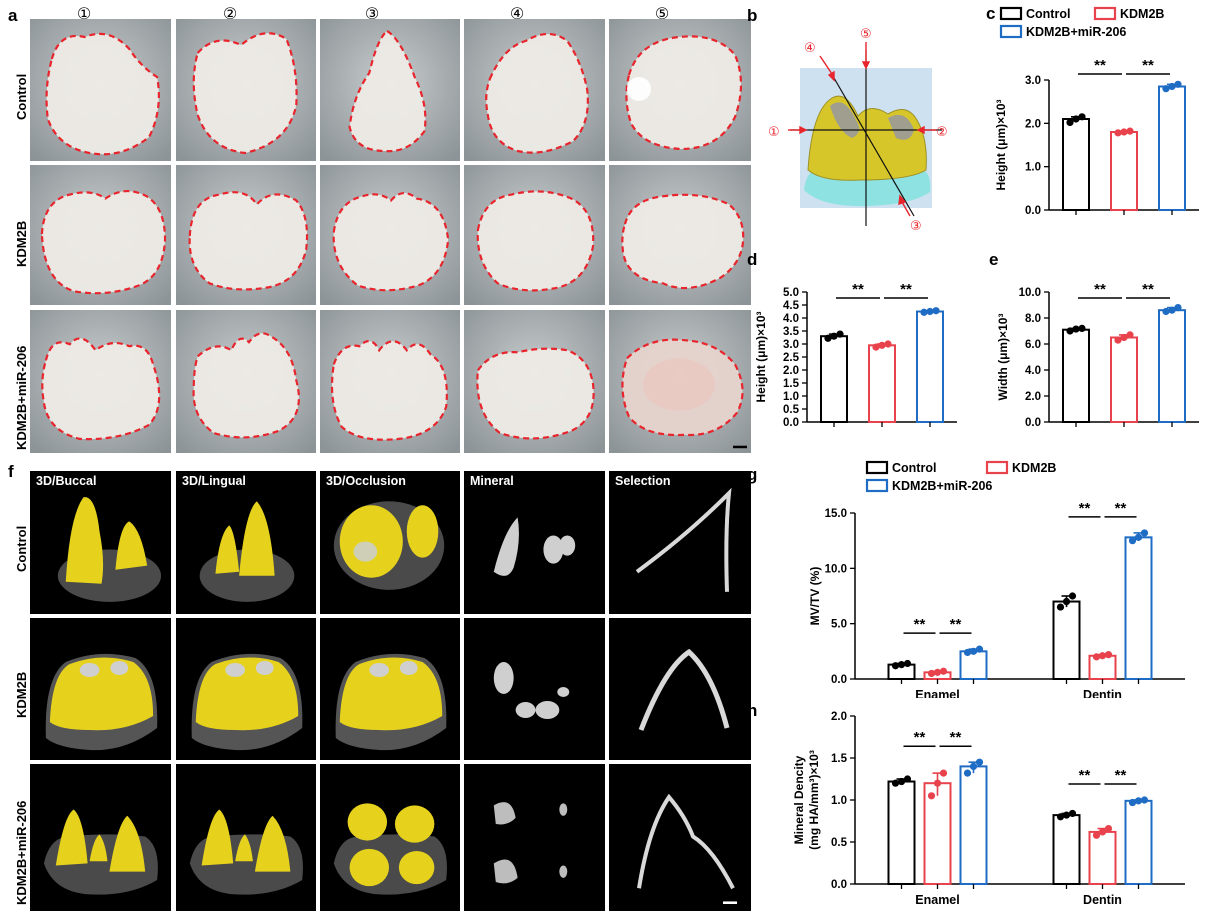 The width and height of the screenshot is (1220, 913). What do you see at coordinates (679, 384) in the screenshot?
I see `pink-region` at bounding box center [679, 384].